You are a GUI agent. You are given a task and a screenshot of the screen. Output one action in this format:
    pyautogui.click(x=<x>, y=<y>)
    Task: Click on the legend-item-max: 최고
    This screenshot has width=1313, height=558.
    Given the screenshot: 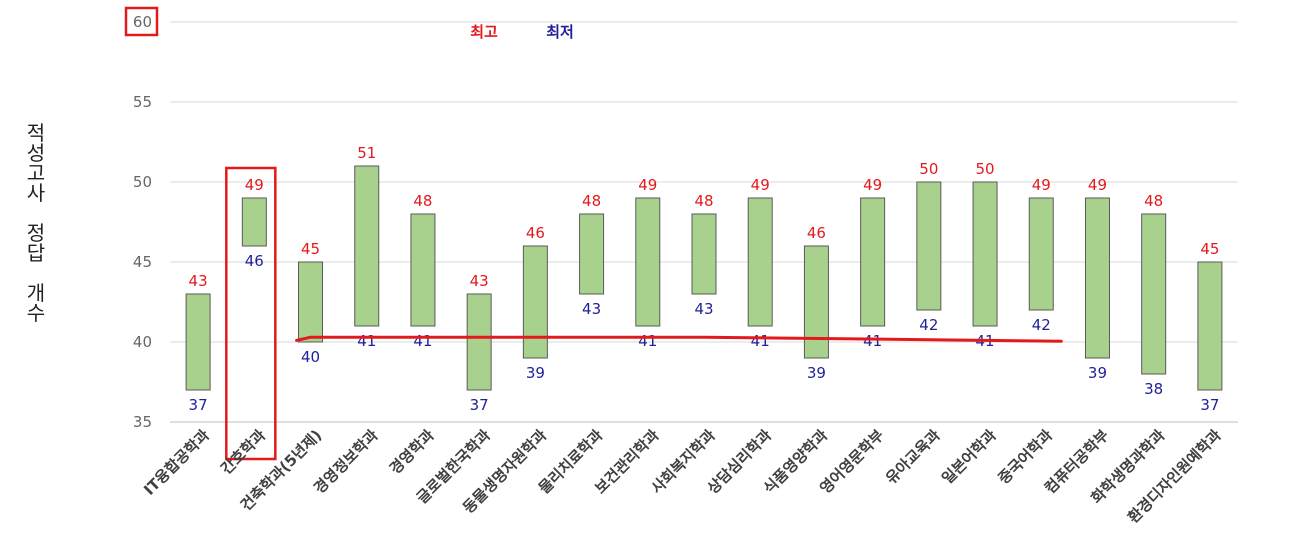 What is the action you would take?
    pyautogui.click(x=484, y=32)
    